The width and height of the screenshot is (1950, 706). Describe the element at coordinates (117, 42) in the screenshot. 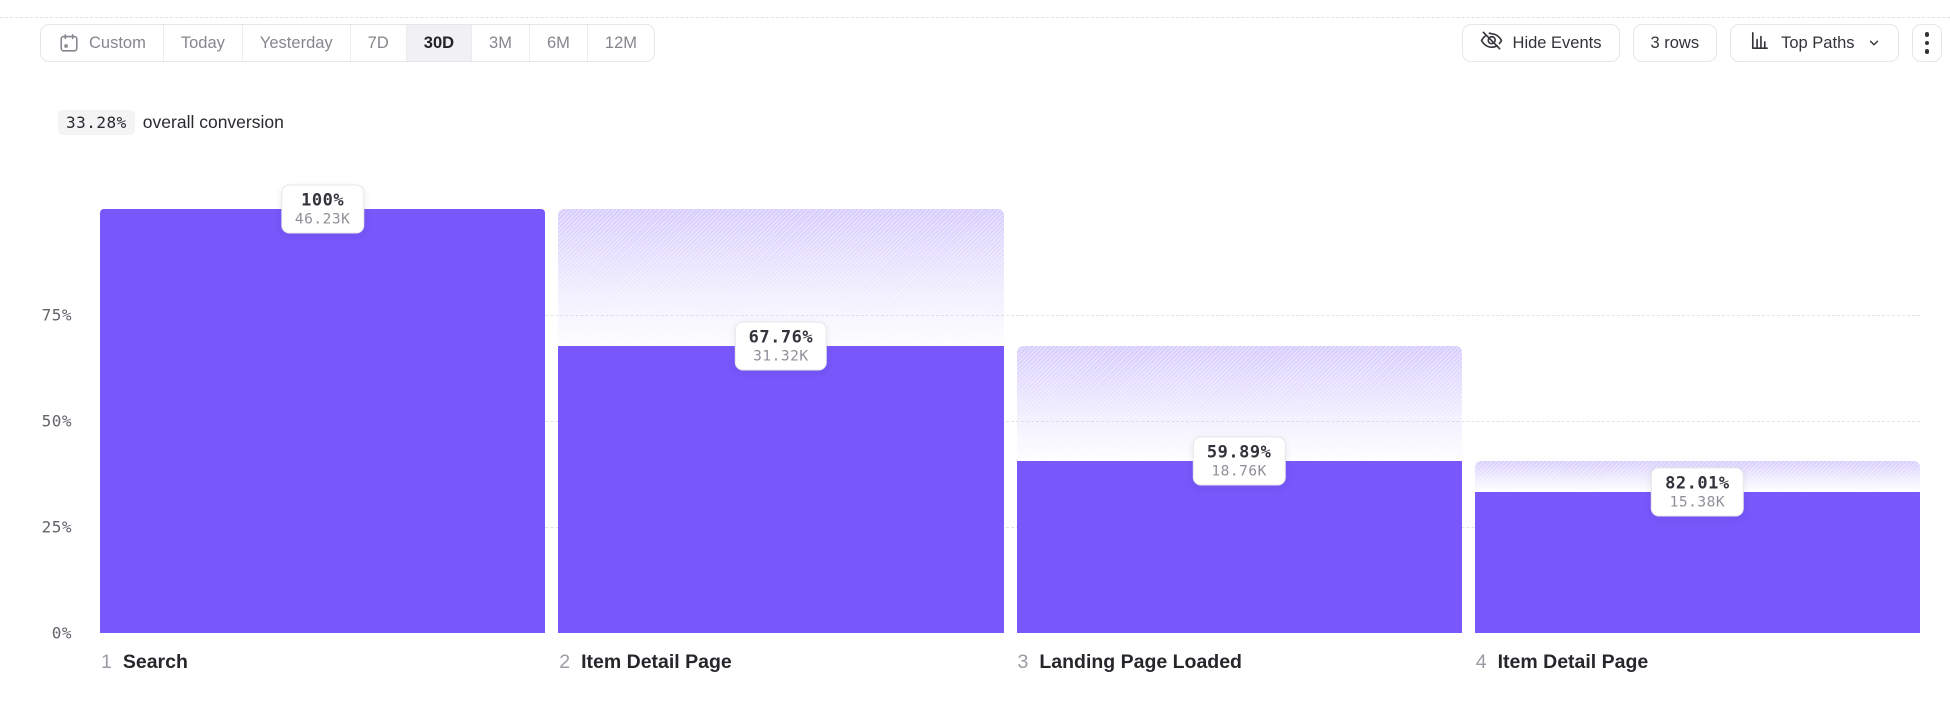

I see `date-range-label: Custom` at that location.